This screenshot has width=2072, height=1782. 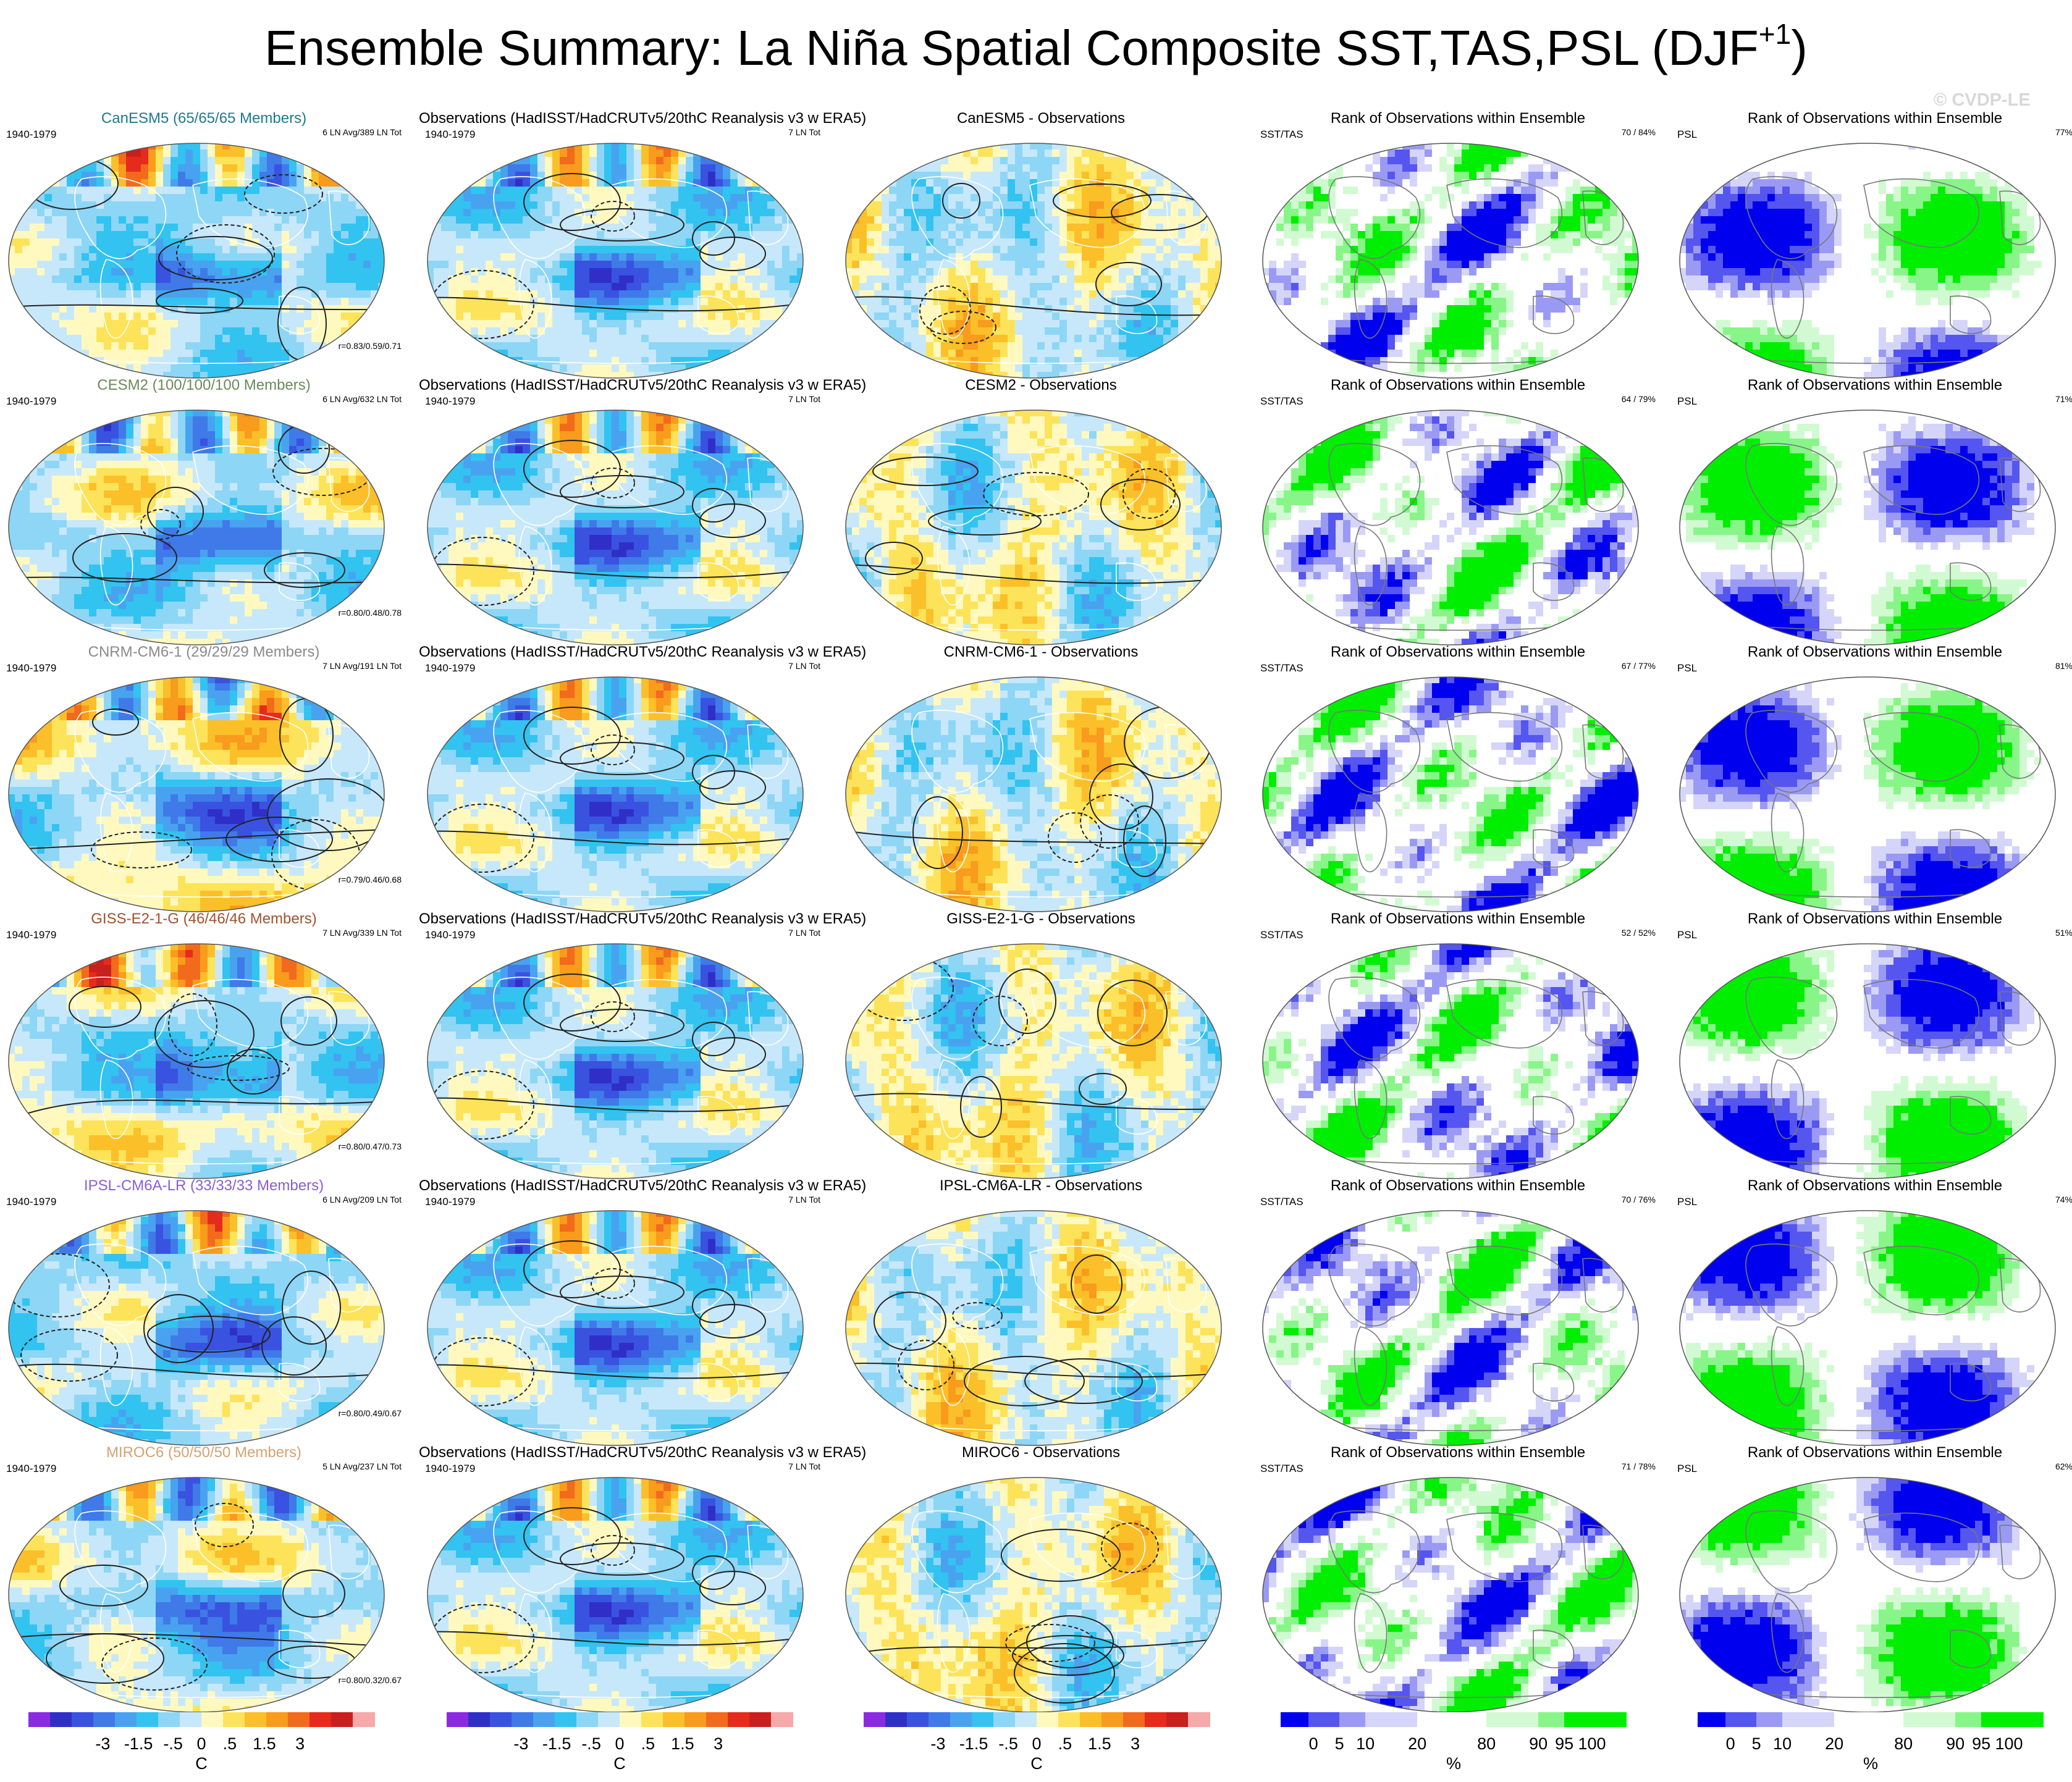 I want to click on difference-title: GISS-E2-1-G - Observations, so click(x=1041, y=919).